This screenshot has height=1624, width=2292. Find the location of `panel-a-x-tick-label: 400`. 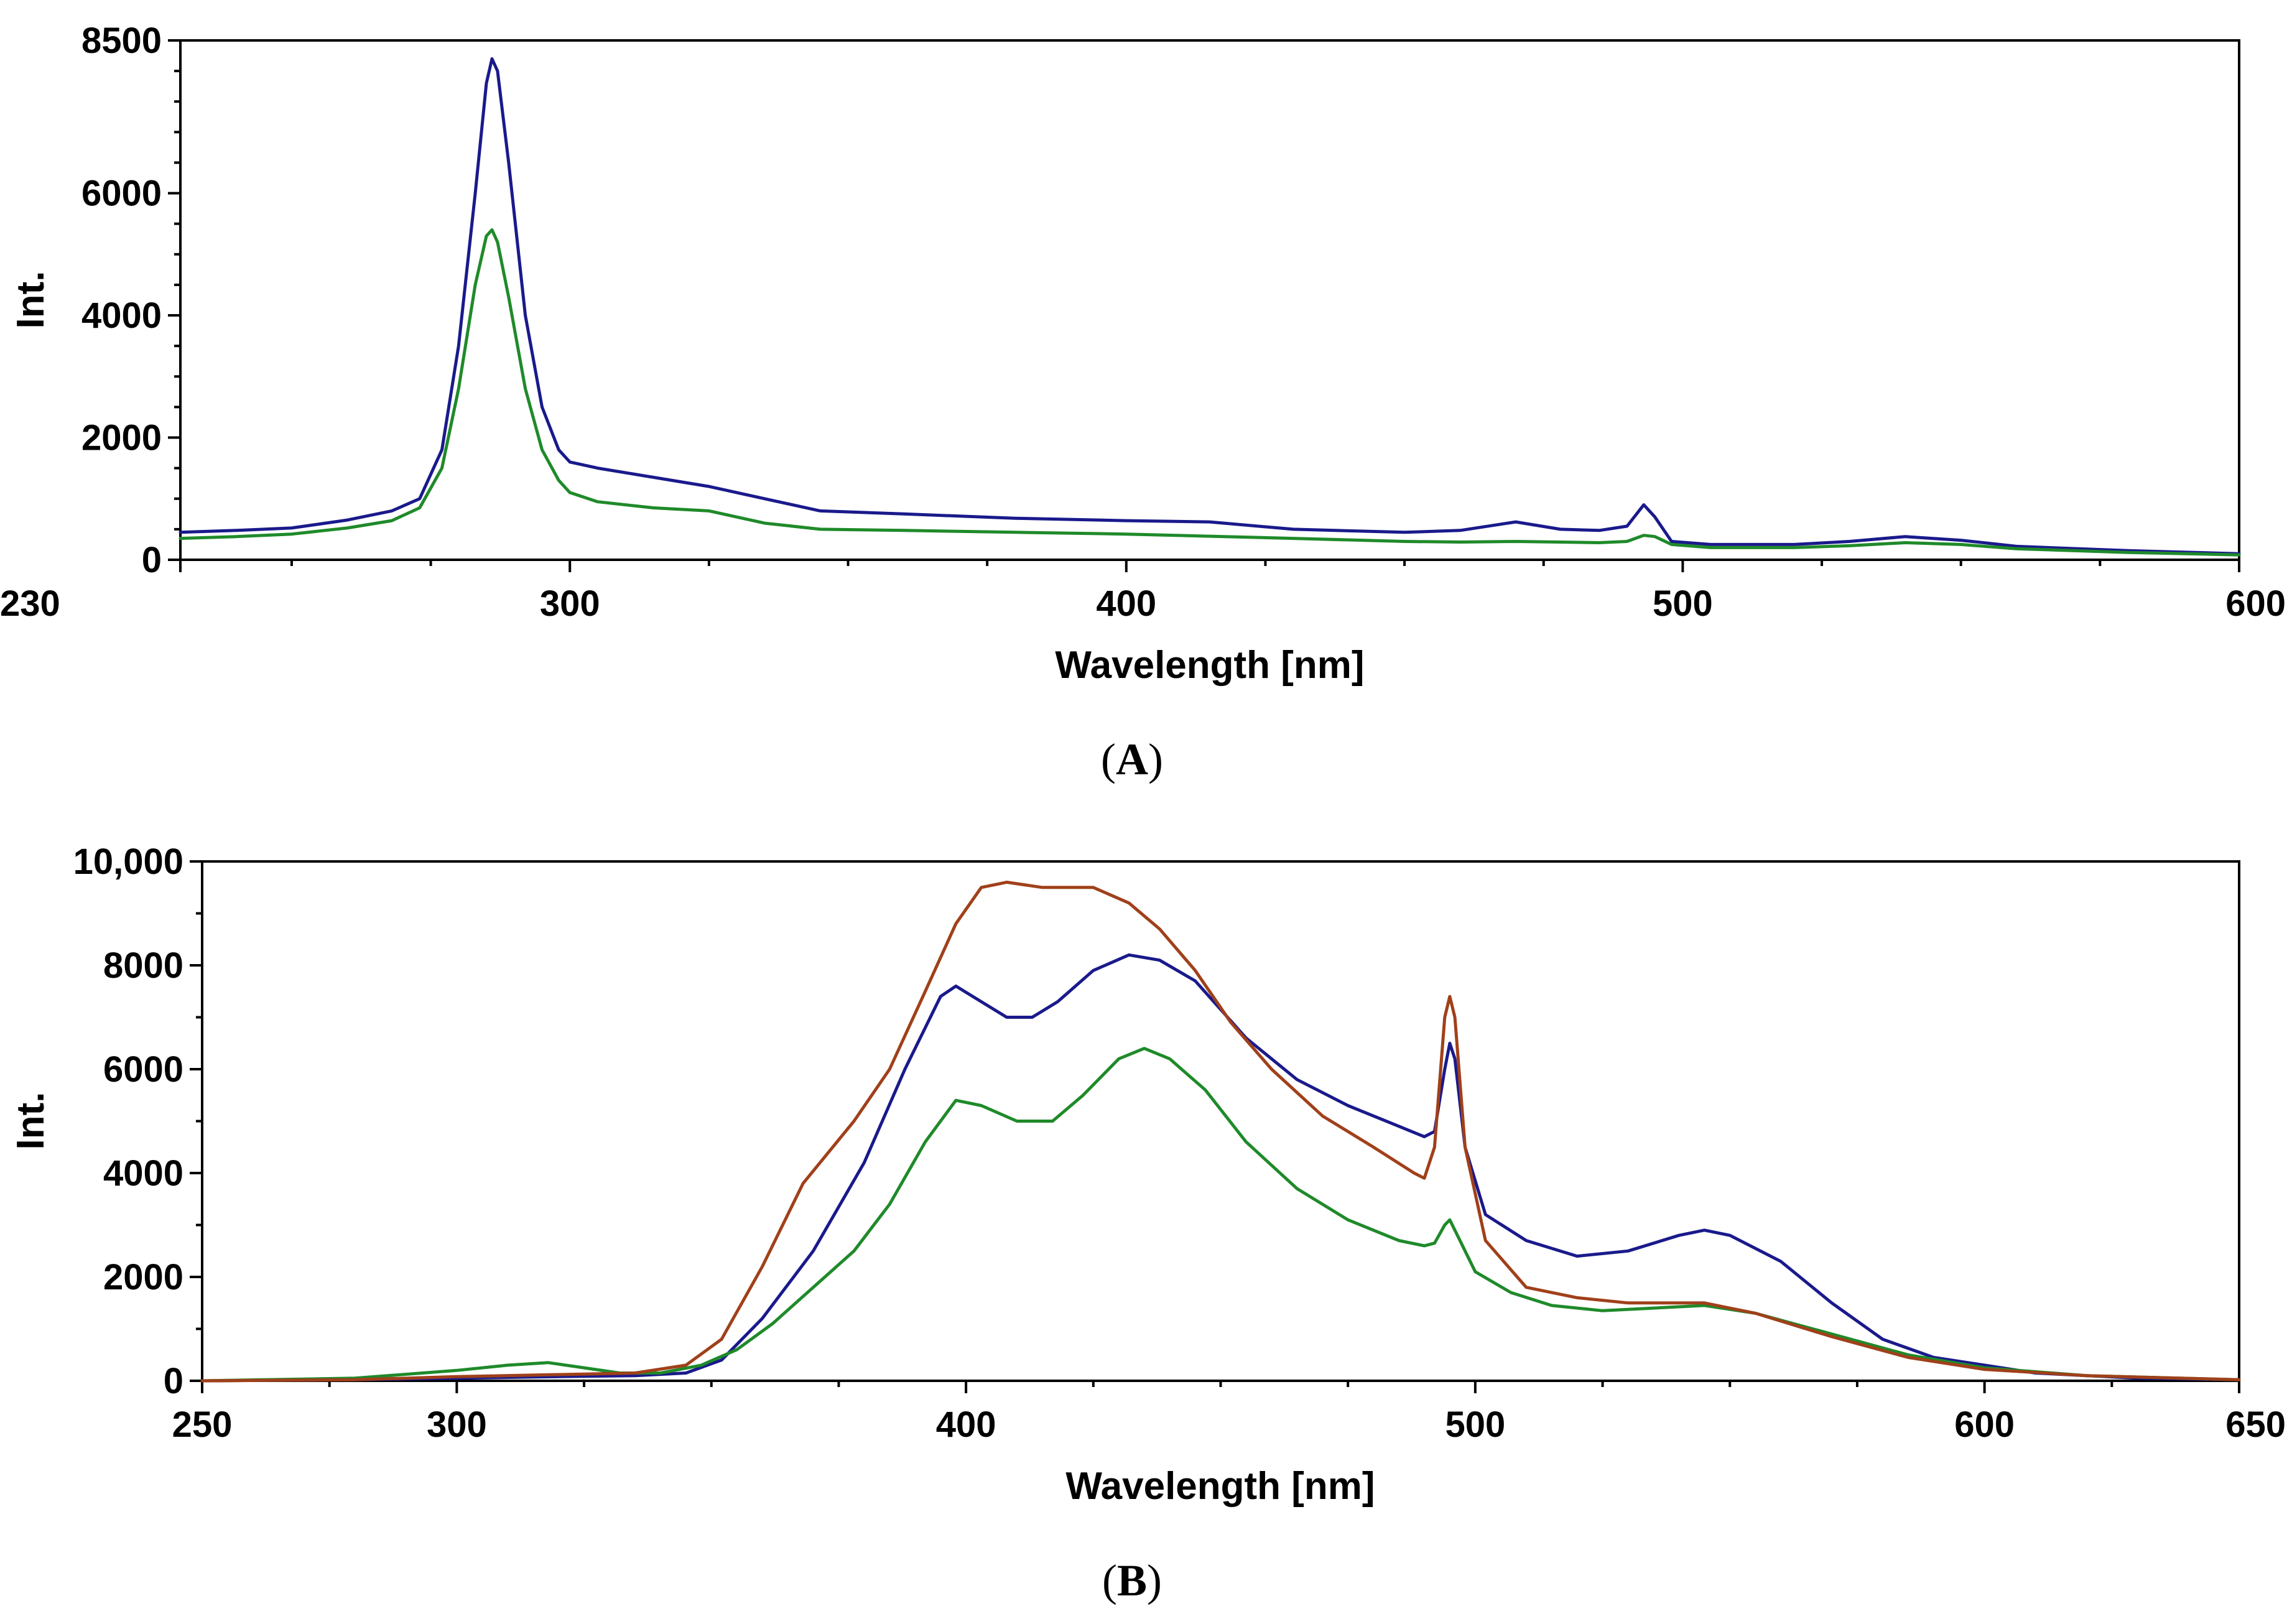

panel-a-x-tick-label: 400 is located at coordinates (1126, 603).